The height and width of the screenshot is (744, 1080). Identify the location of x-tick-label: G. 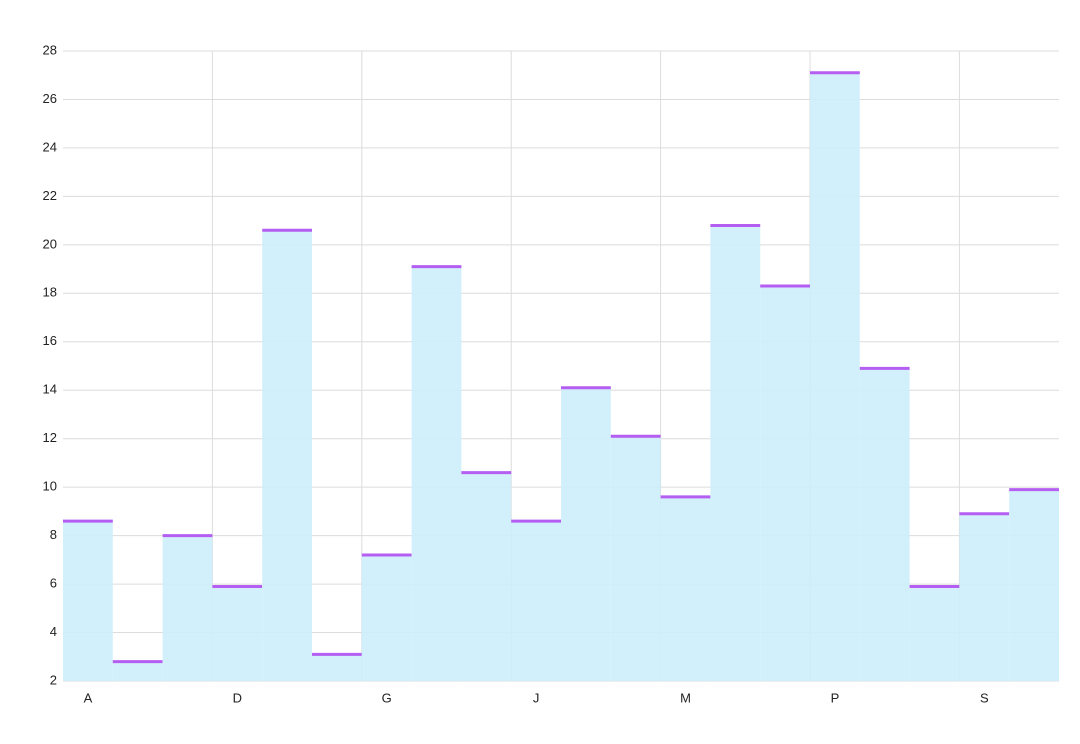
(387, 697).